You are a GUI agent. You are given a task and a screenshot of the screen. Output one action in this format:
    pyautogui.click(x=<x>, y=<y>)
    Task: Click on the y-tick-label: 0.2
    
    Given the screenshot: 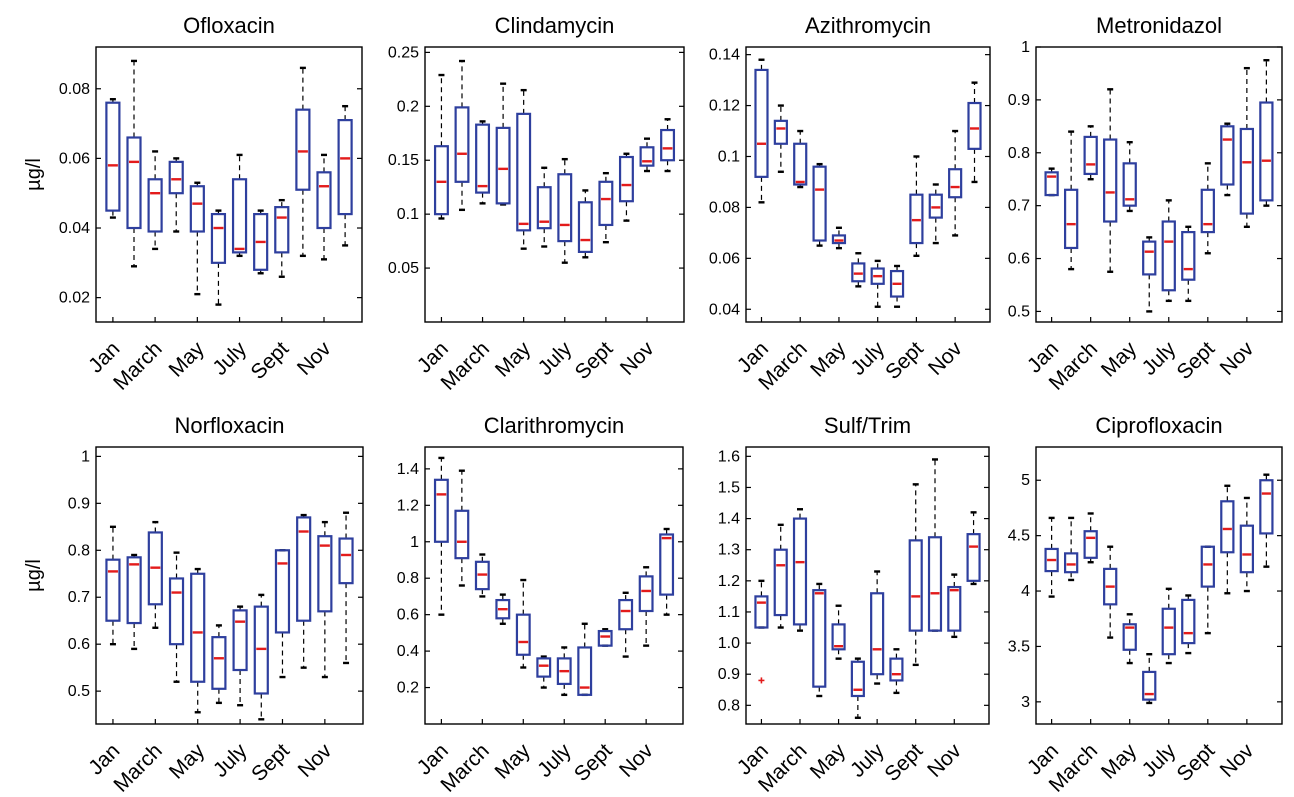 What is the action you would take?
    pyautogui.click(x=408, y=106)
    